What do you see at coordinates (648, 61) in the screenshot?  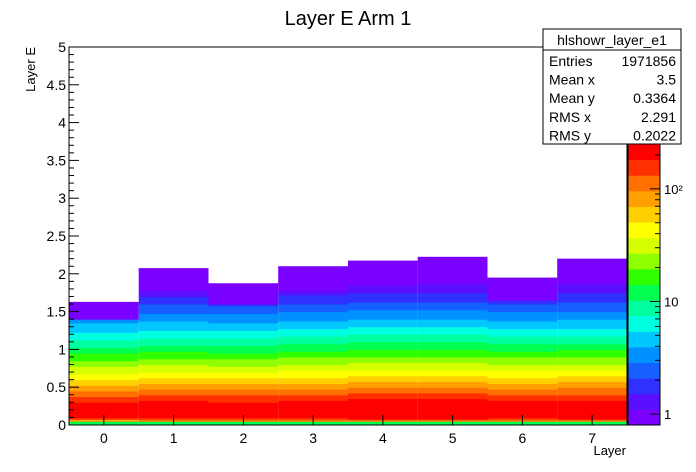 I see `stats-value: 1971856` at bounding box center [648, 61].